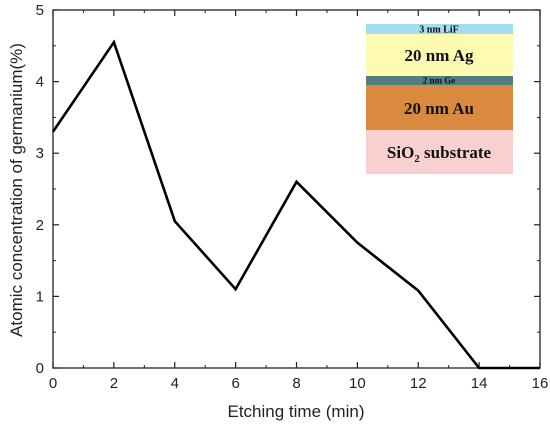 This screenshot has width=550, height=426. Describe the element at coordinates (40, 225) in the screenshot. I see `y-tick-label: 2` at that location.